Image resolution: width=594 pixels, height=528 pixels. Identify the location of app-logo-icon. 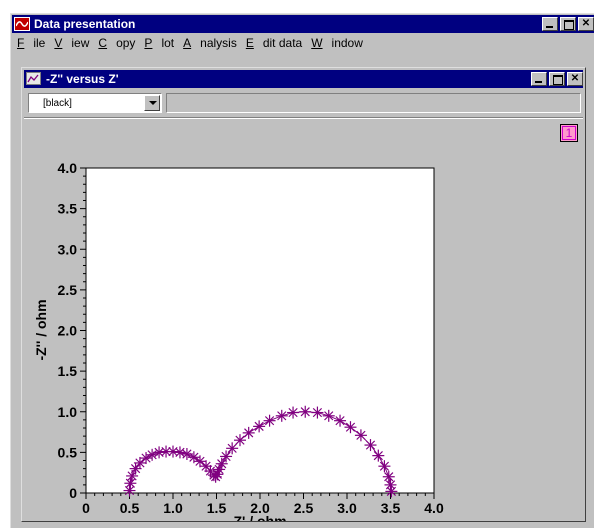
(22, 24).